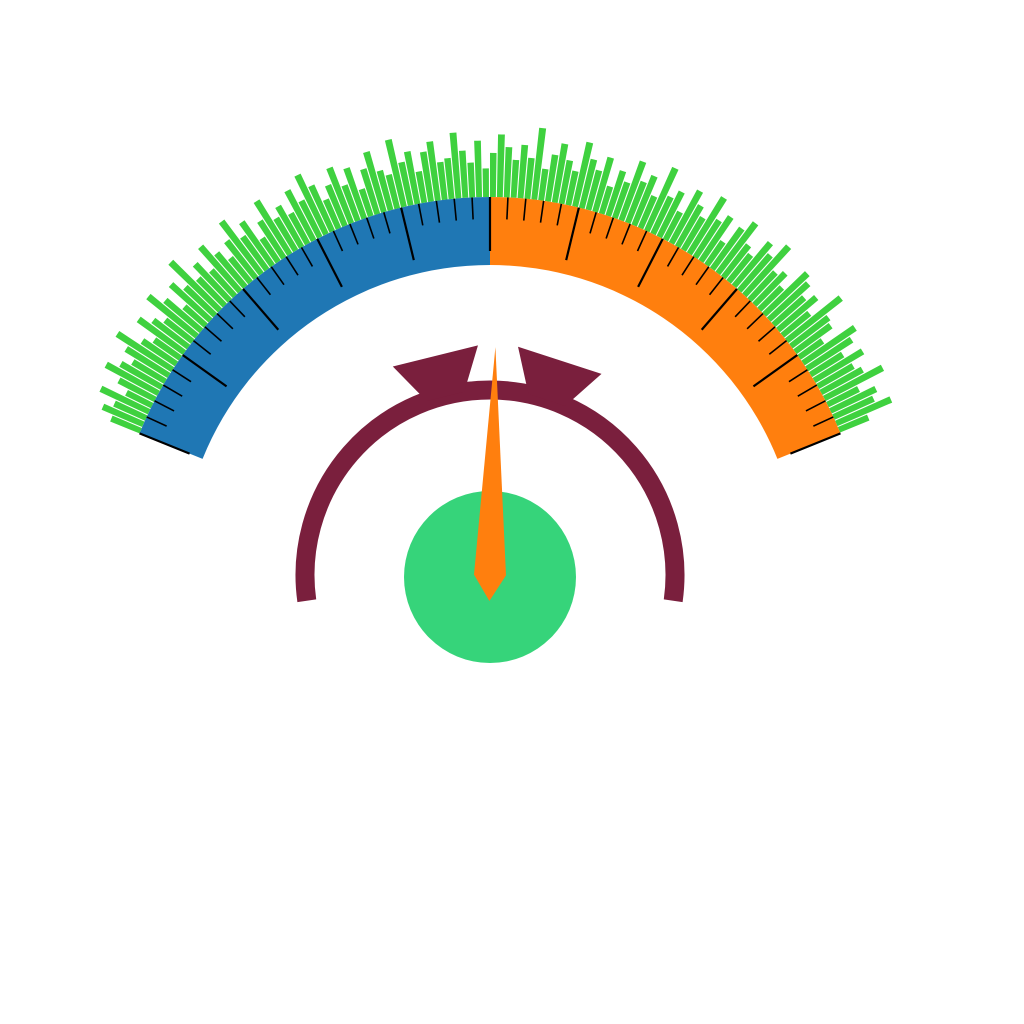 This screenshot has height=1024, width=1024. I want to click on ring-marker-left, so click(435, 373).